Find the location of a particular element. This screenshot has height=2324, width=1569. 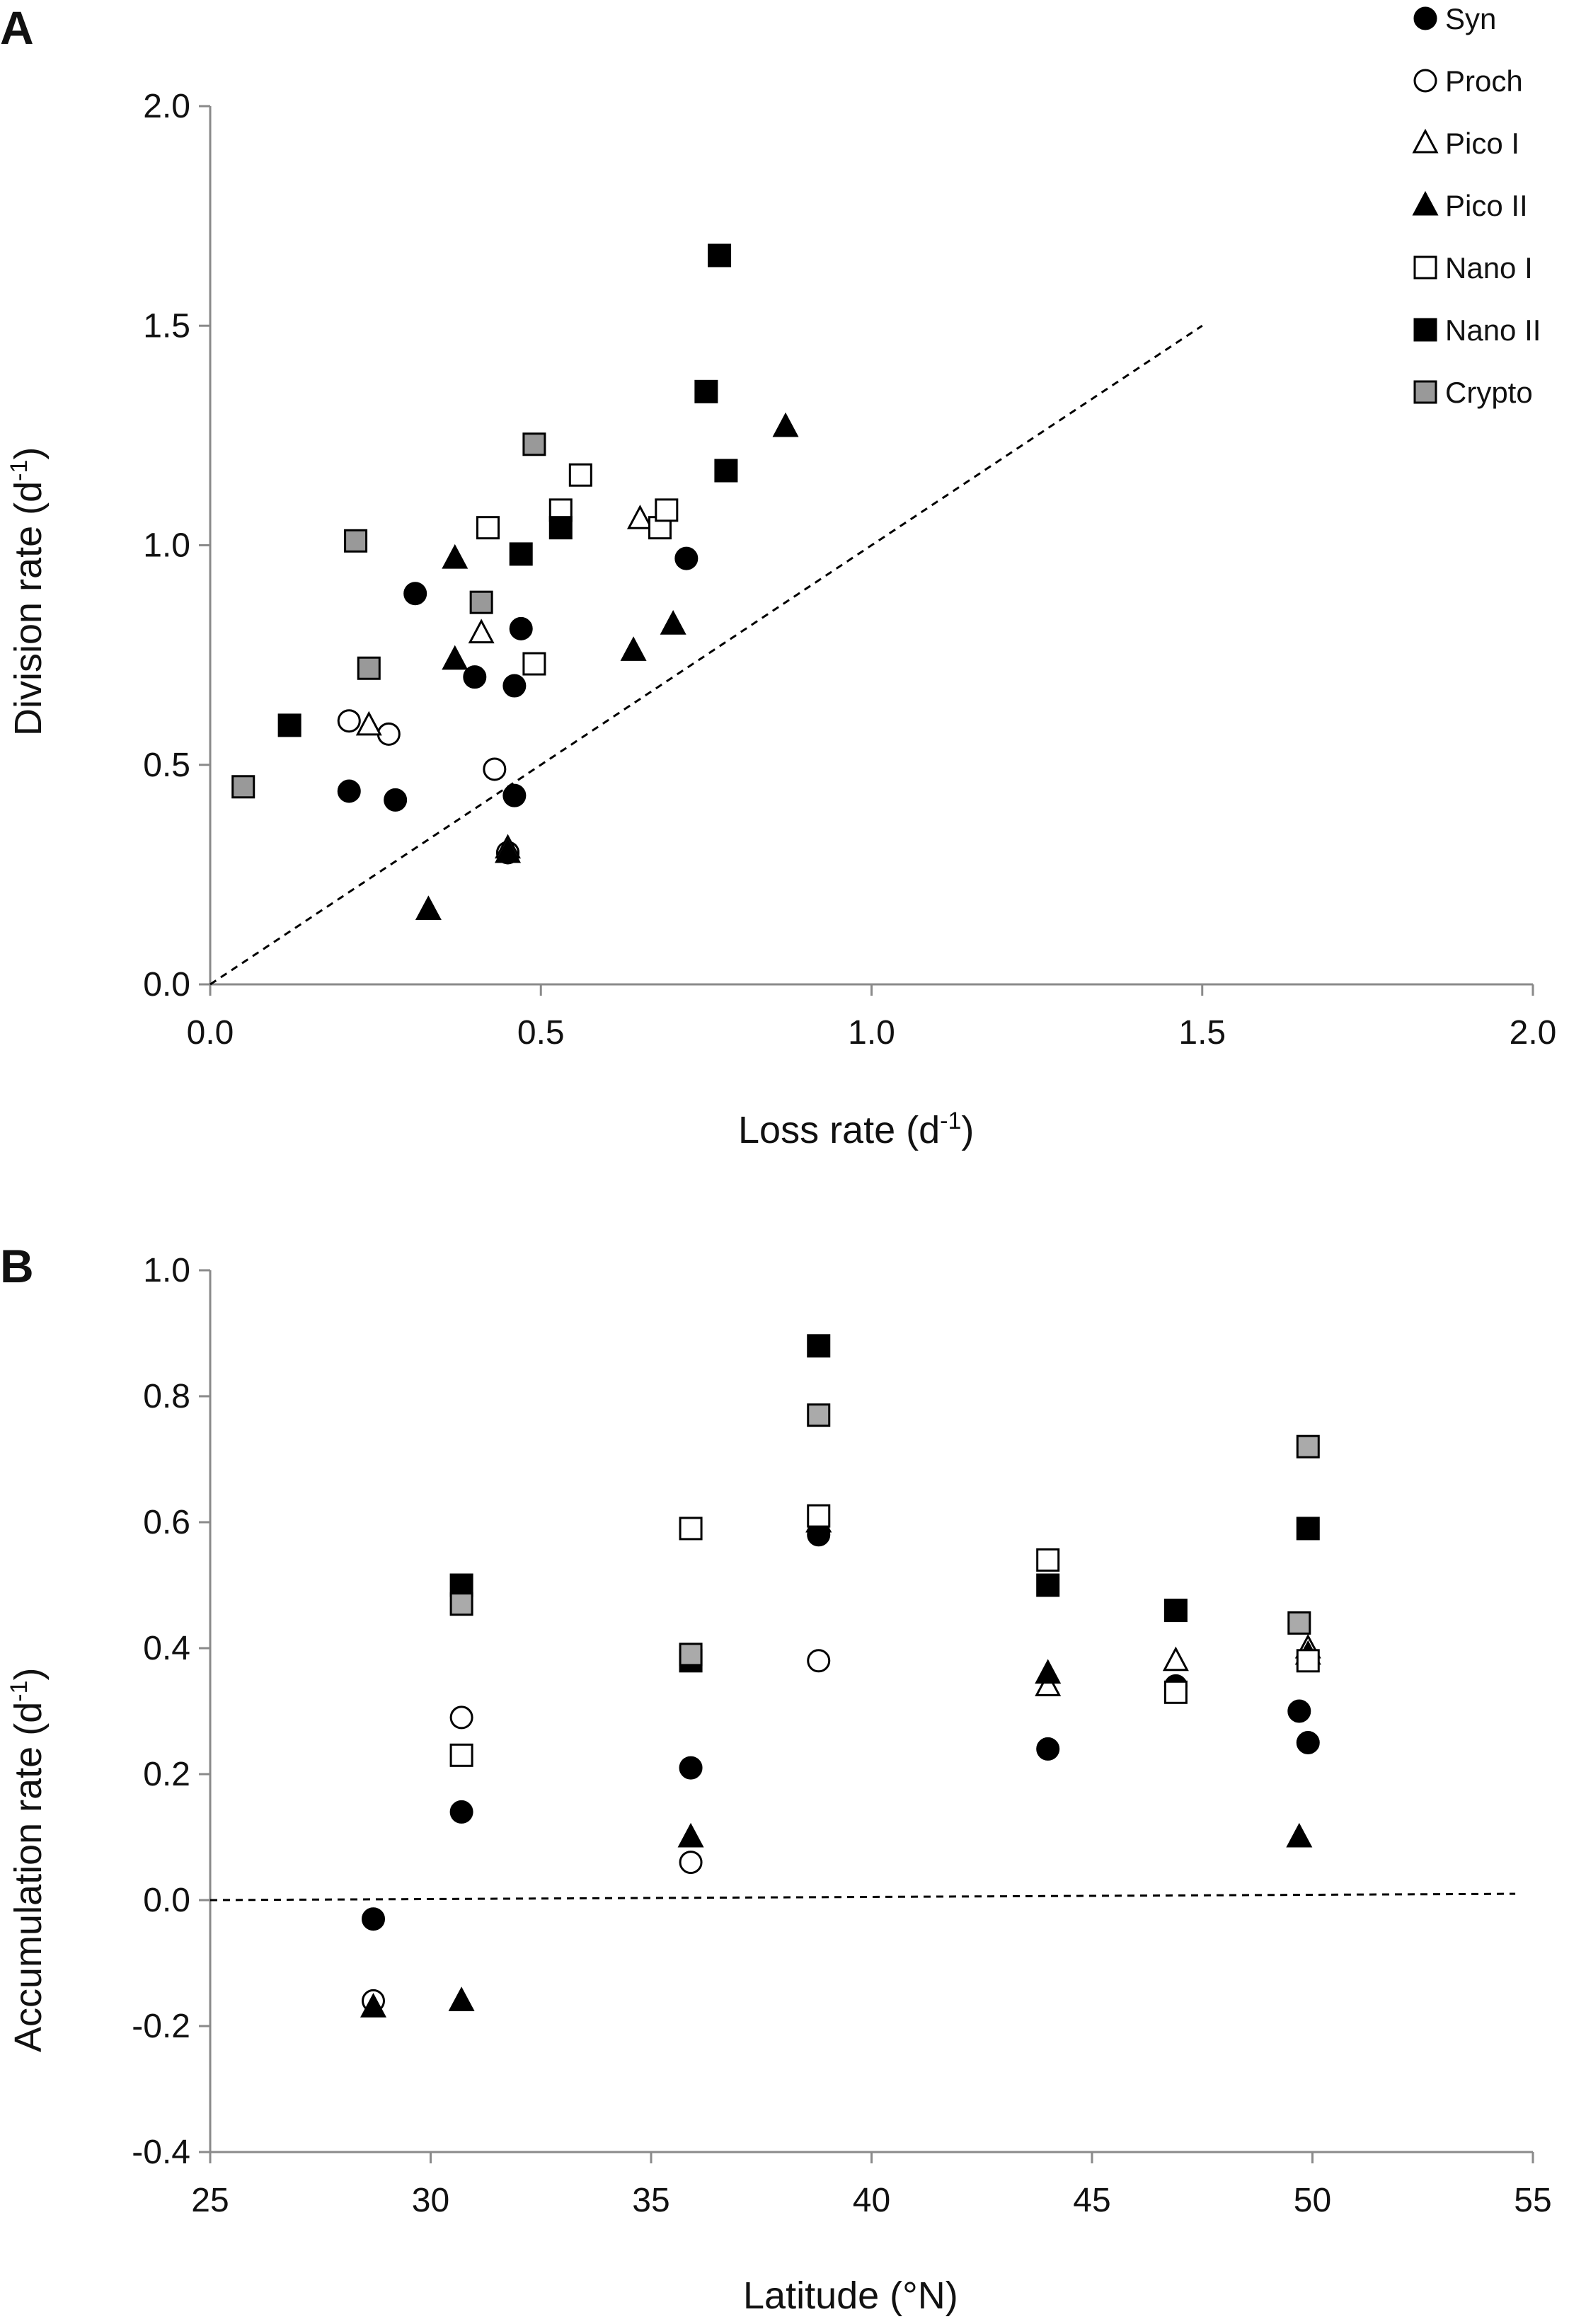

panel-a-x-label: Loss rate (d-1) is located at coordinates (856, 1129).